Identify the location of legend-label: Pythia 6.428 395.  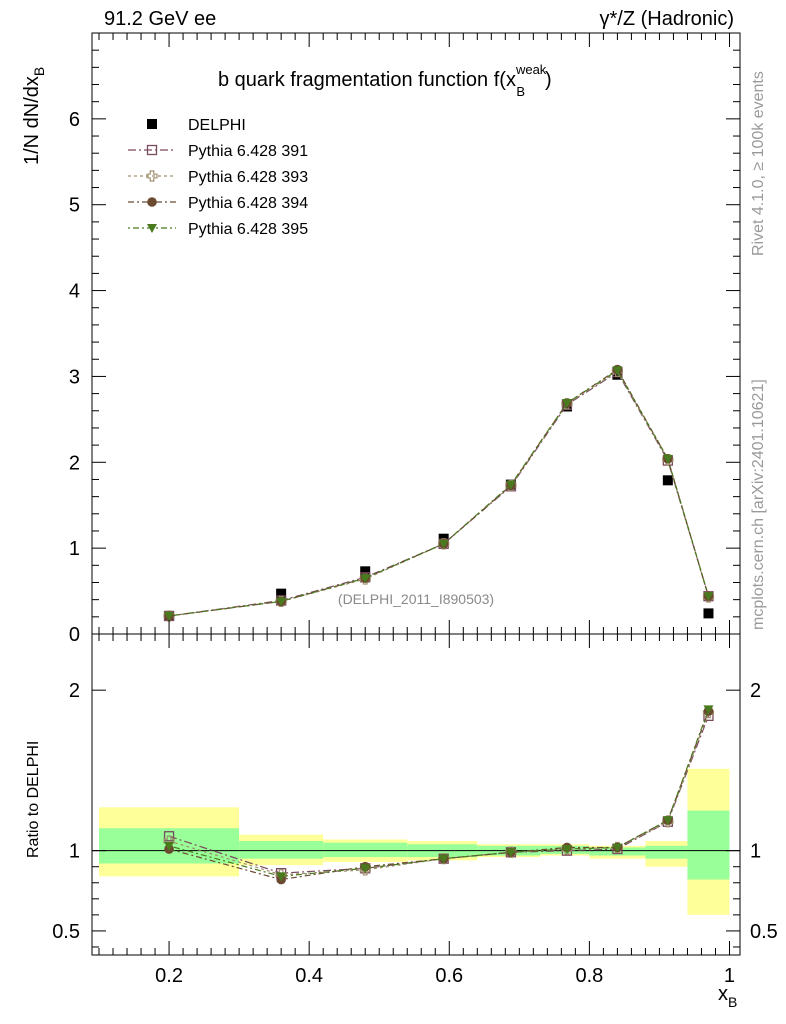
(248, 229).